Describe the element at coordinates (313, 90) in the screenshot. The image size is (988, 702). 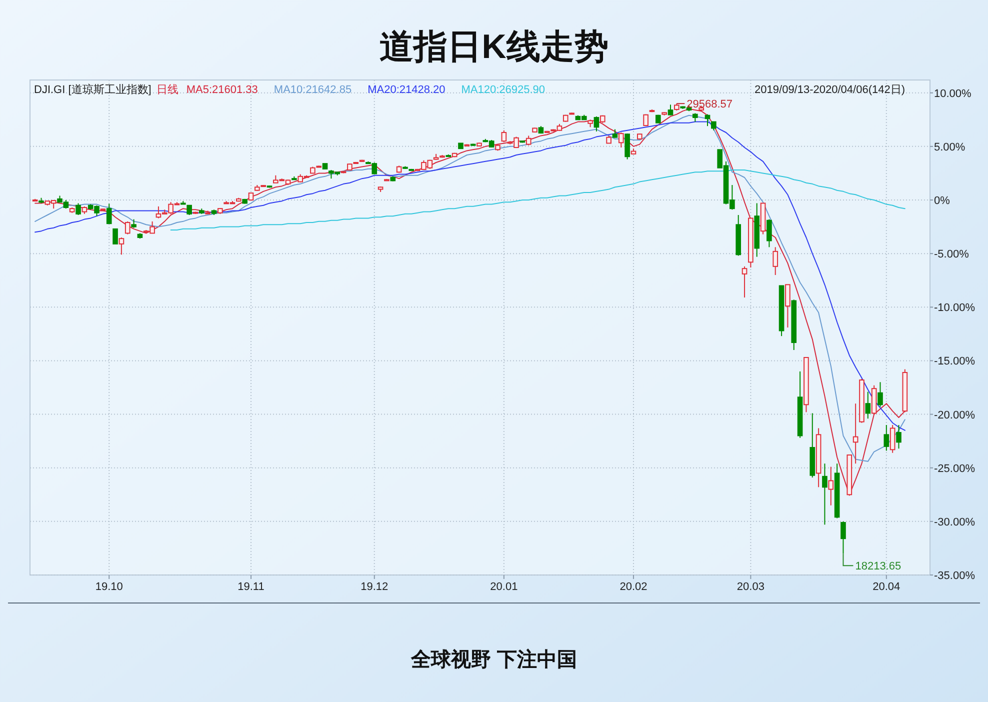
I see `text: MA10:21642.85` at that location.